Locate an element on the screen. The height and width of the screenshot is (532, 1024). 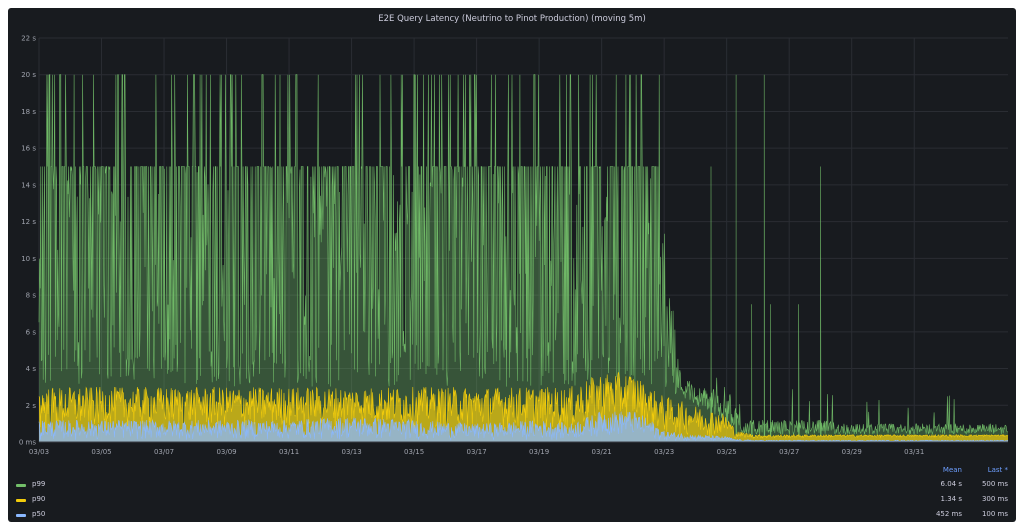
legend-row-p99: p99 6.04 s 500 ms is located at coordinates (512, 485).